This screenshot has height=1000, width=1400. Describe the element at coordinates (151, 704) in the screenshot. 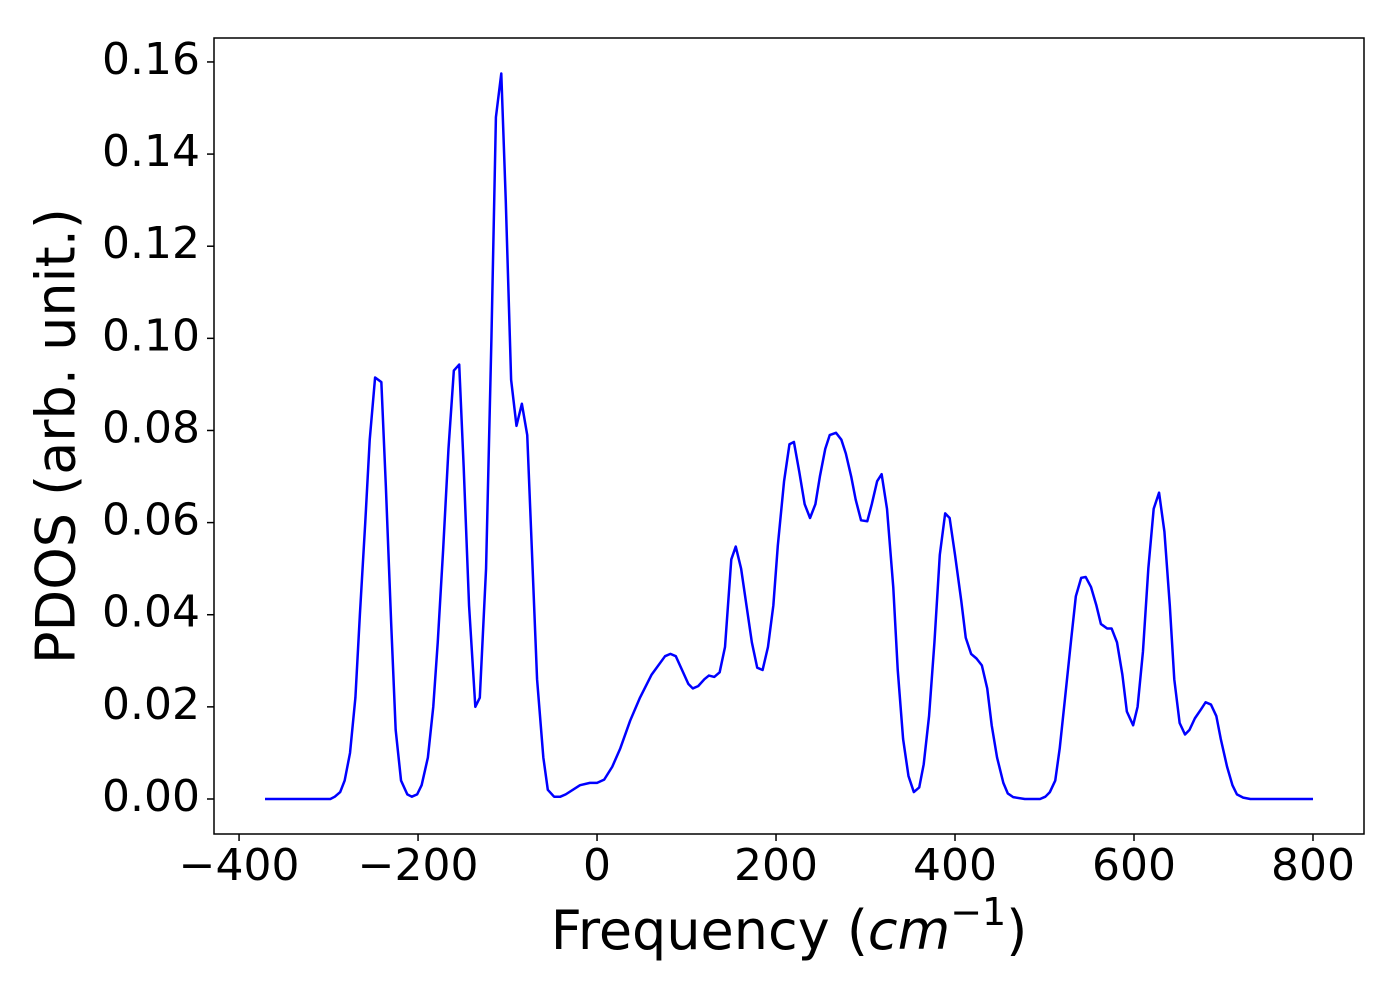

I see `y-tick-label: 0.02` at that location.